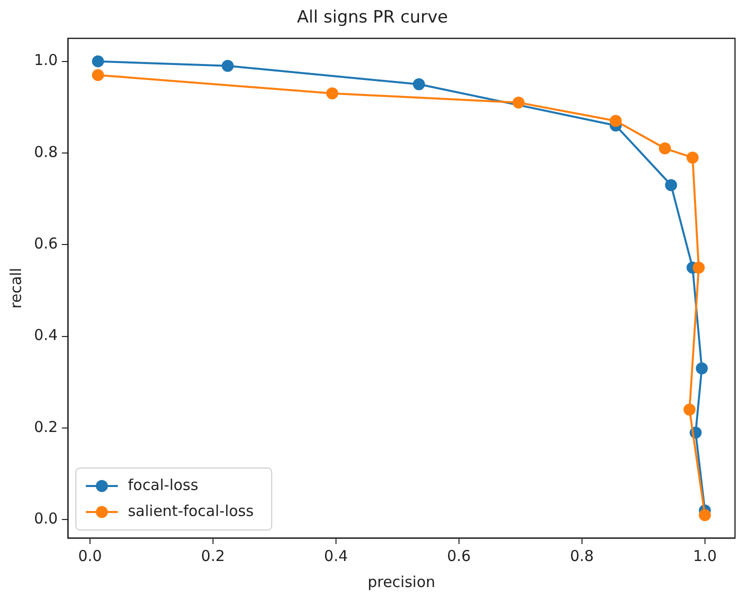 The image size is (741, 598). I want to click on y-tick-label: 0.4, so click(46, 335).